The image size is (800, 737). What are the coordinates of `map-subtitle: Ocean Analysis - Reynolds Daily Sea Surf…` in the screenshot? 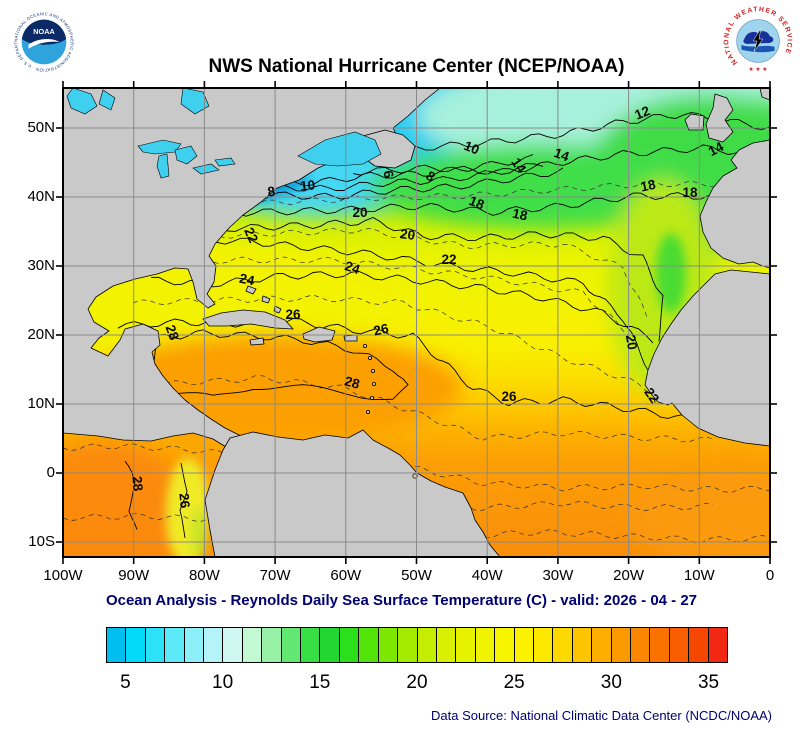 It's located at (401, 600).